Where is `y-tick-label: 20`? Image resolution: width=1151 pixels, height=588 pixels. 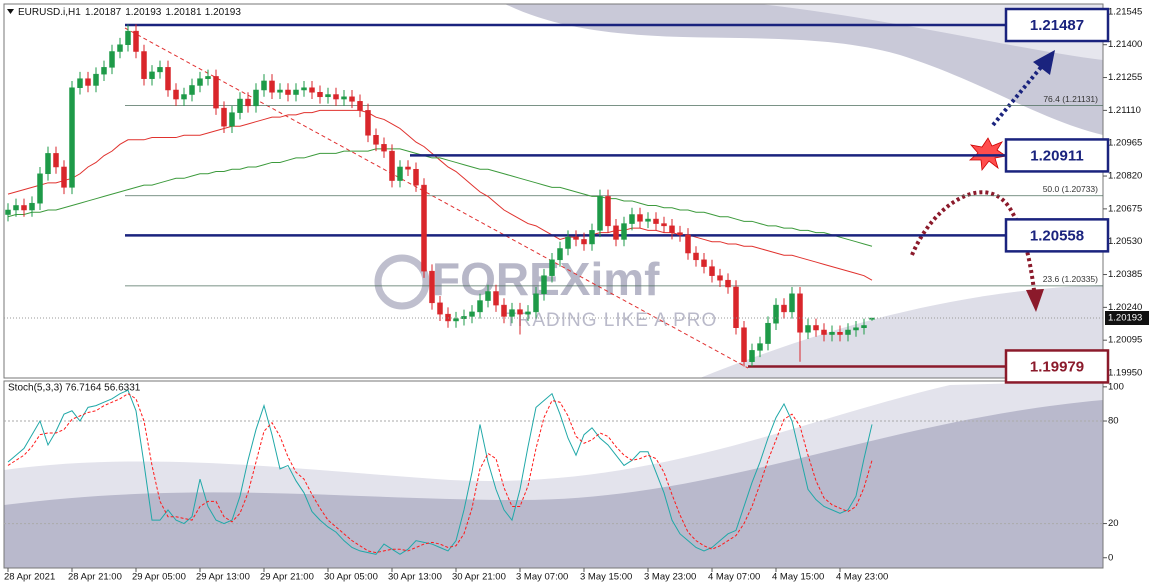
y-tick-label: 20 is located at coordinates (1113, 523).